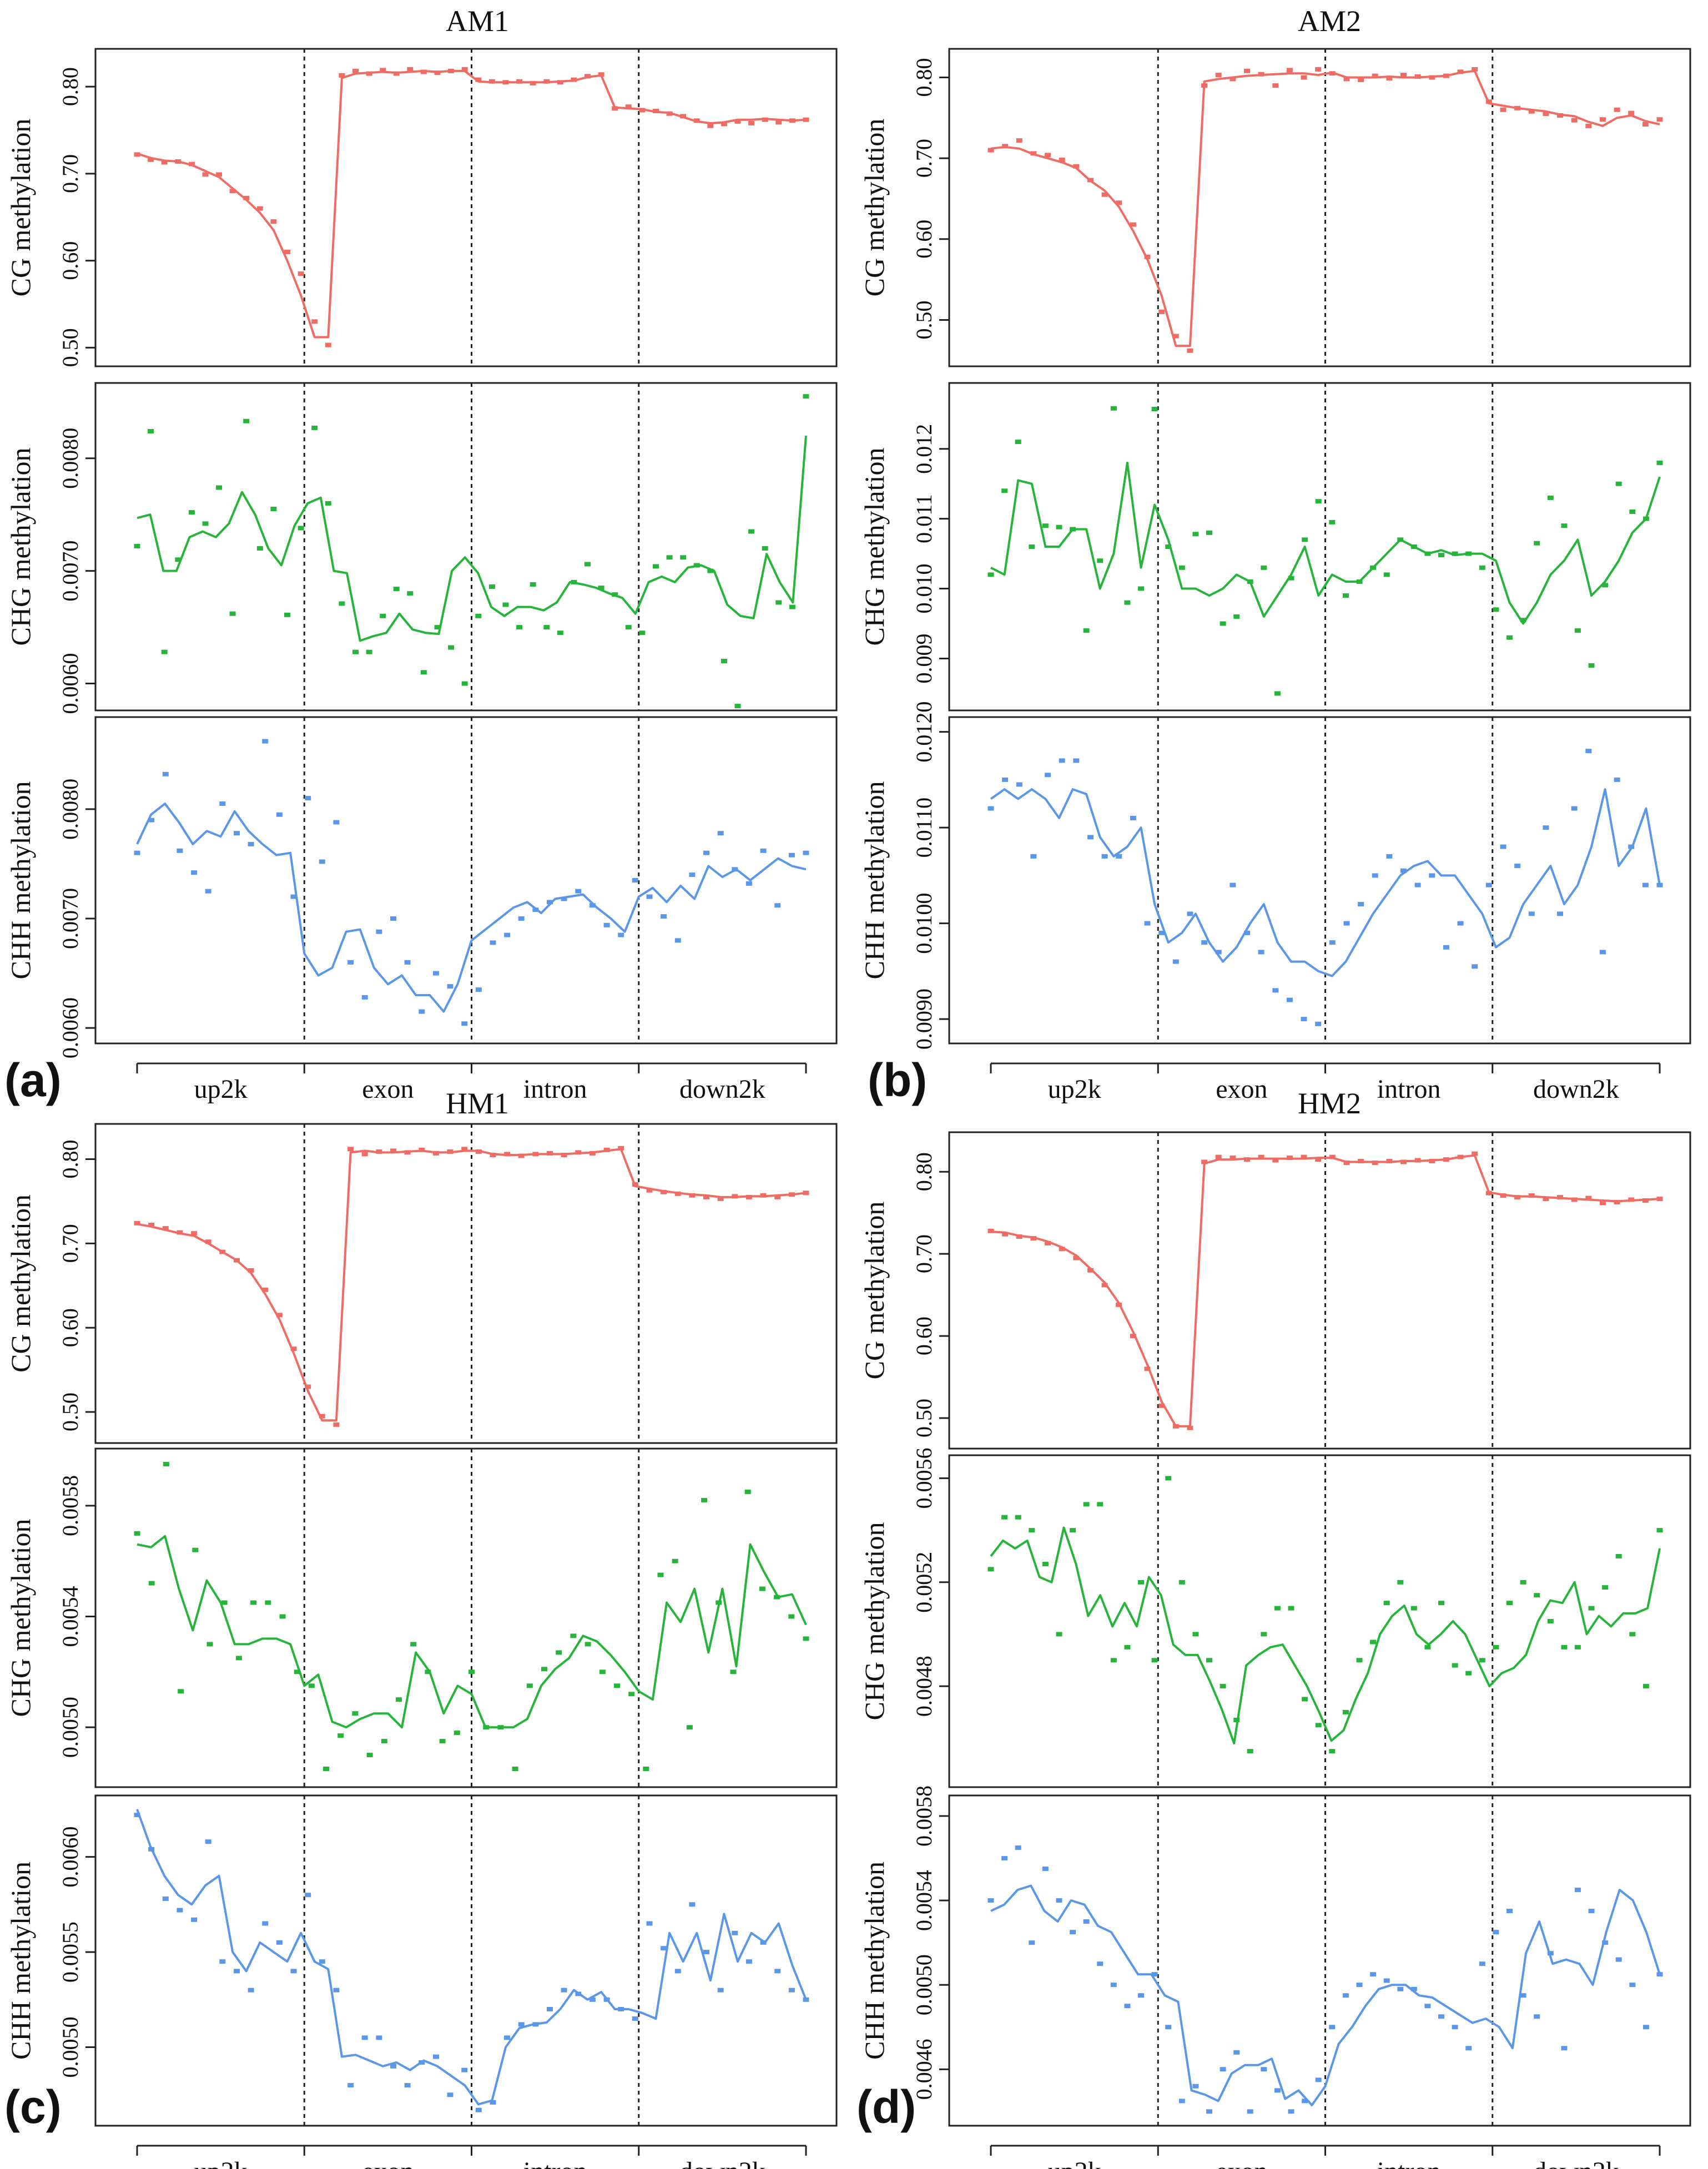 This screenshot has width=1708, height=2169. Describe the element at coordinates (421, 548) in the screenshot. I see `subplot-a-chg: 0.0060 0.0070 0.0080 CHG methylation` at that location.